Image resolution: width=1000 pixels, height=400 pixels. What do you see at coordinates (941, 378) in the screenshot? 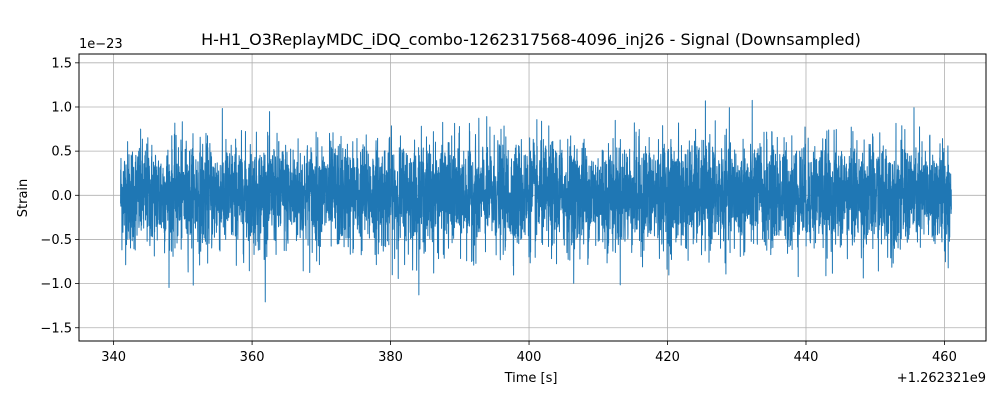
I see `x-offset-text: +1.262321e9` at bounding box center [941, 378].